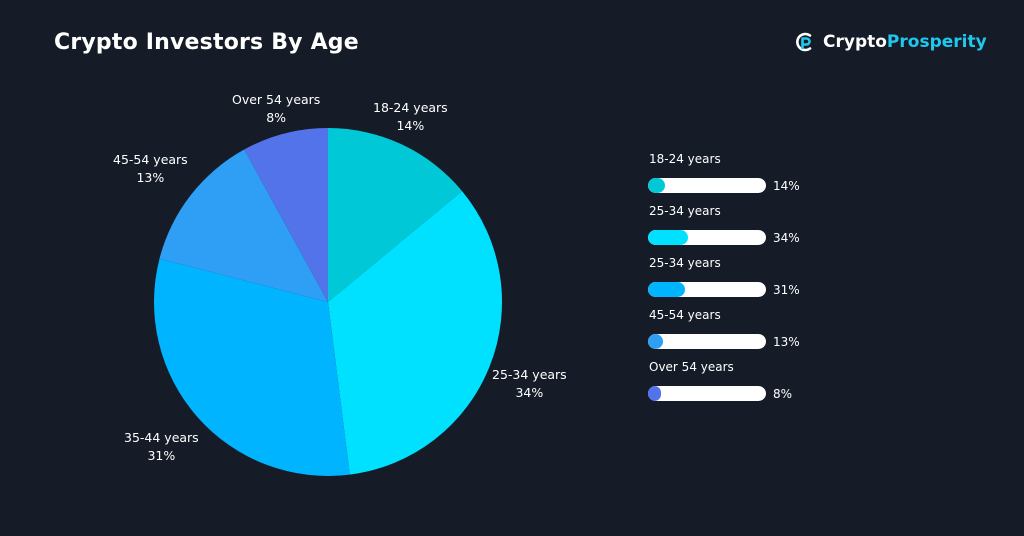  I want to click on legend-percent: 34%, so click(786, 238).